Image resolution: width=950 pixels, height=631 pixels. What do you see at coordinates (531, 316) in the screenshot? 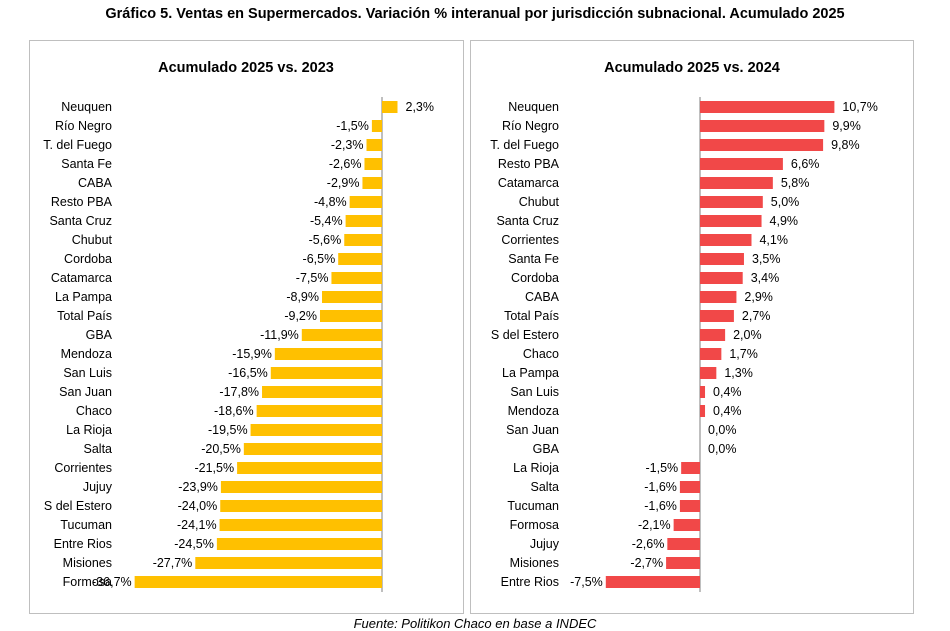
I see `right-category-label-11: Total País` at bounding box center [531, 316].